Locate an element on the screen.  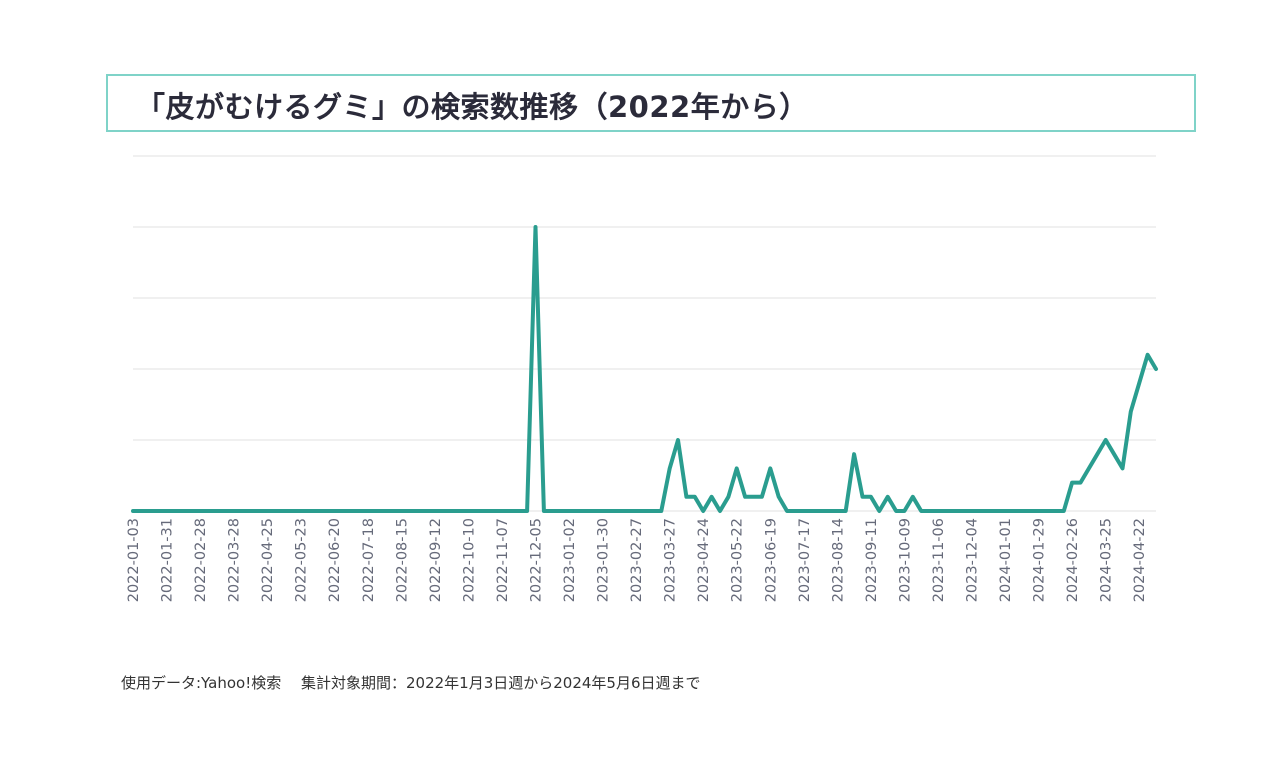
x-tick-label: 2023-06-19 is located at coordinates (771, 560).